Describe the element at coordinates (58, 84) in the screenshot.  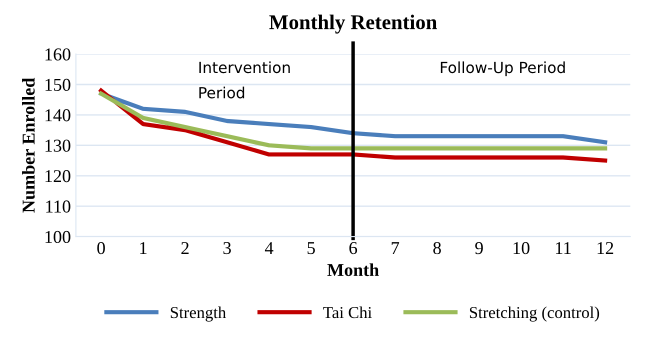
I see `y-tick-label: 150` at that location.